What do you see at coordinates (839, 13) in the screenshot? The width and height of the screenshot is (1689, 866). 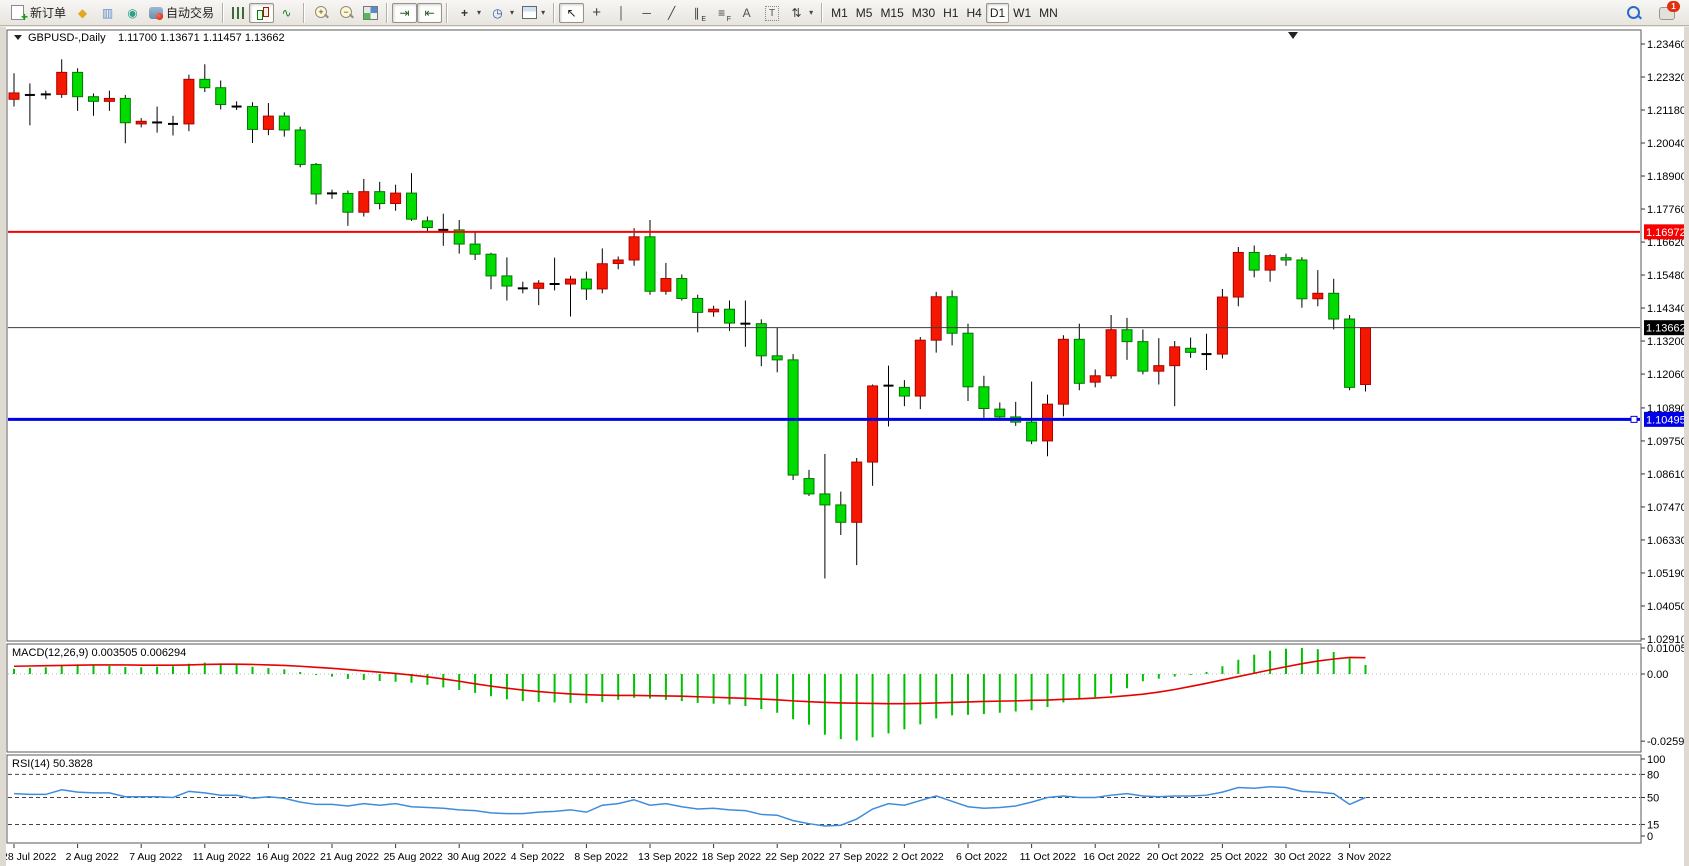 I see `timeframe-m1: M1` at bounding box center [839, 13].